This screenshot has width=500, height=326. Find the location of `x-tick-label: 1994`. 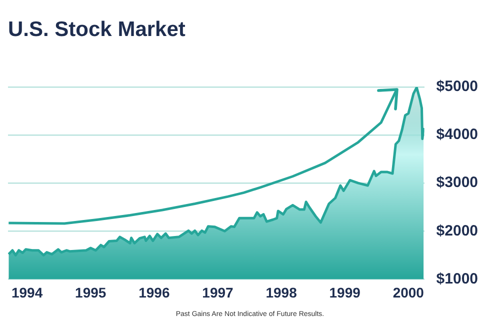

x-tick-label: 1994 is located at coordinates (27, 292).